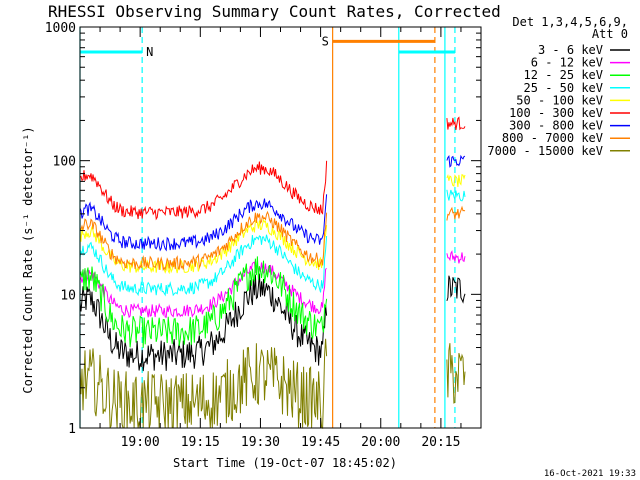 This screenshot has height=480, width=640. I want to click on flag-label-0: N, so click(149, 52).